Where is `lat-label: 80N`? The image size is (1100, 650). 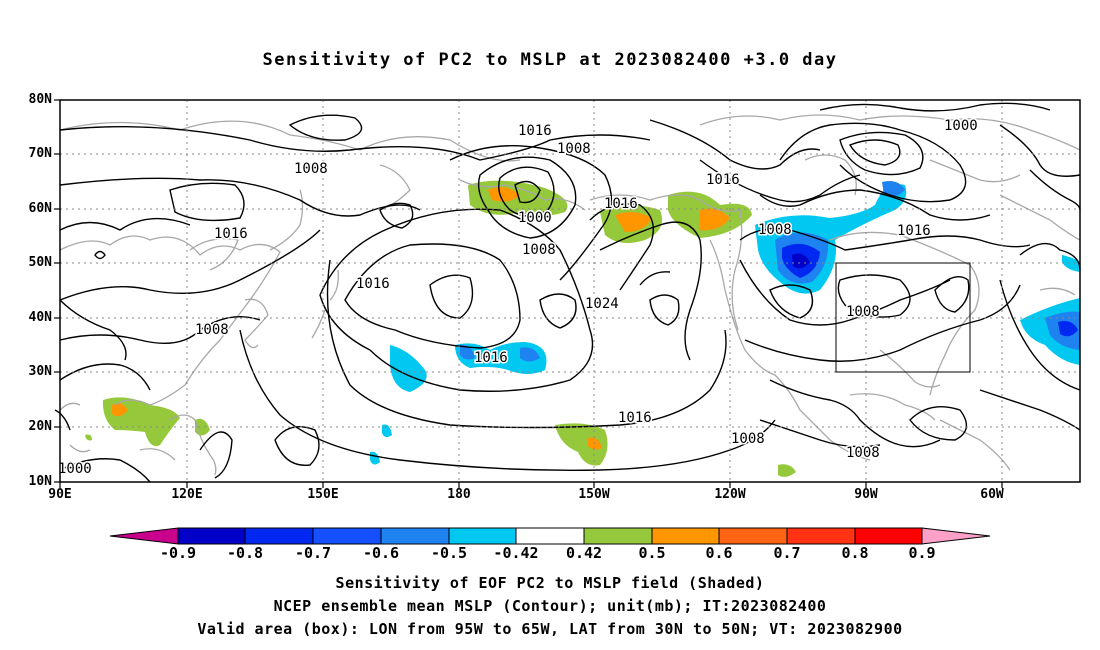 lat-label: 80N is located at coordinates (40, 99).